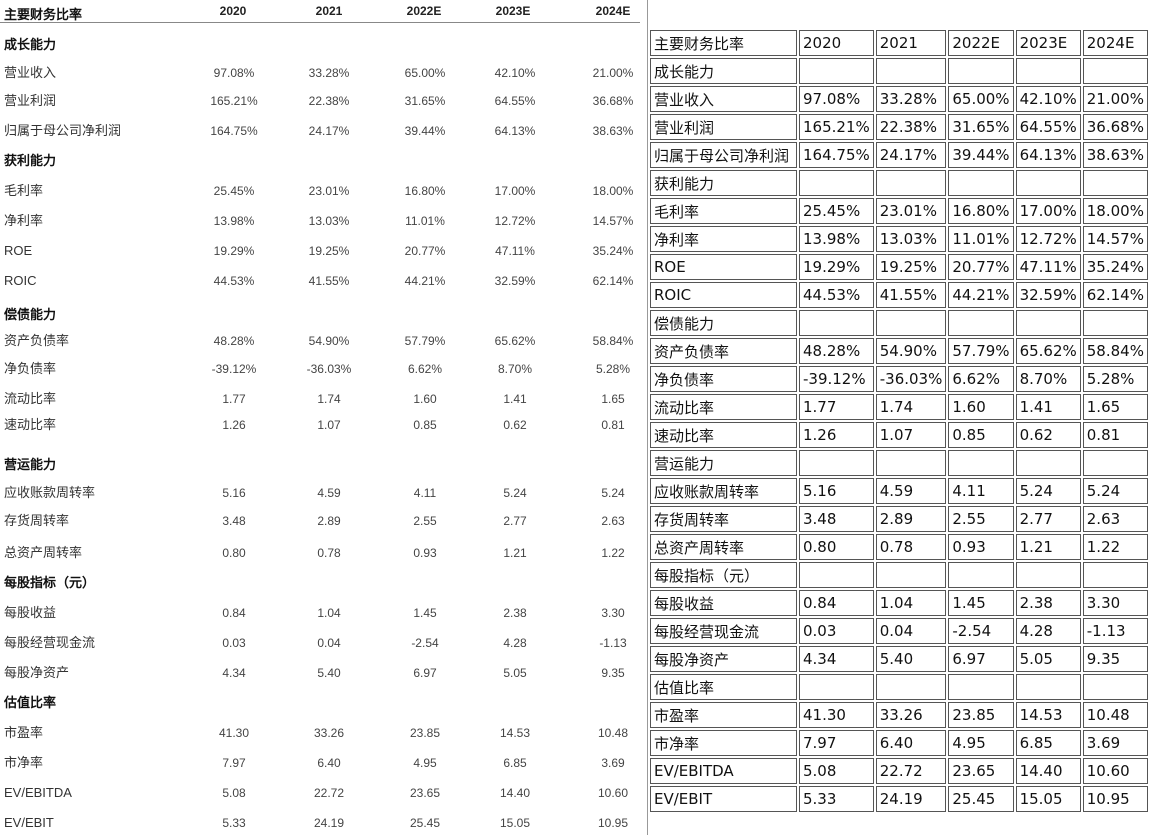  Describe the element at coordinates (1115, 435) in the screenshot. I see `value-cell: 0.81` at that location.